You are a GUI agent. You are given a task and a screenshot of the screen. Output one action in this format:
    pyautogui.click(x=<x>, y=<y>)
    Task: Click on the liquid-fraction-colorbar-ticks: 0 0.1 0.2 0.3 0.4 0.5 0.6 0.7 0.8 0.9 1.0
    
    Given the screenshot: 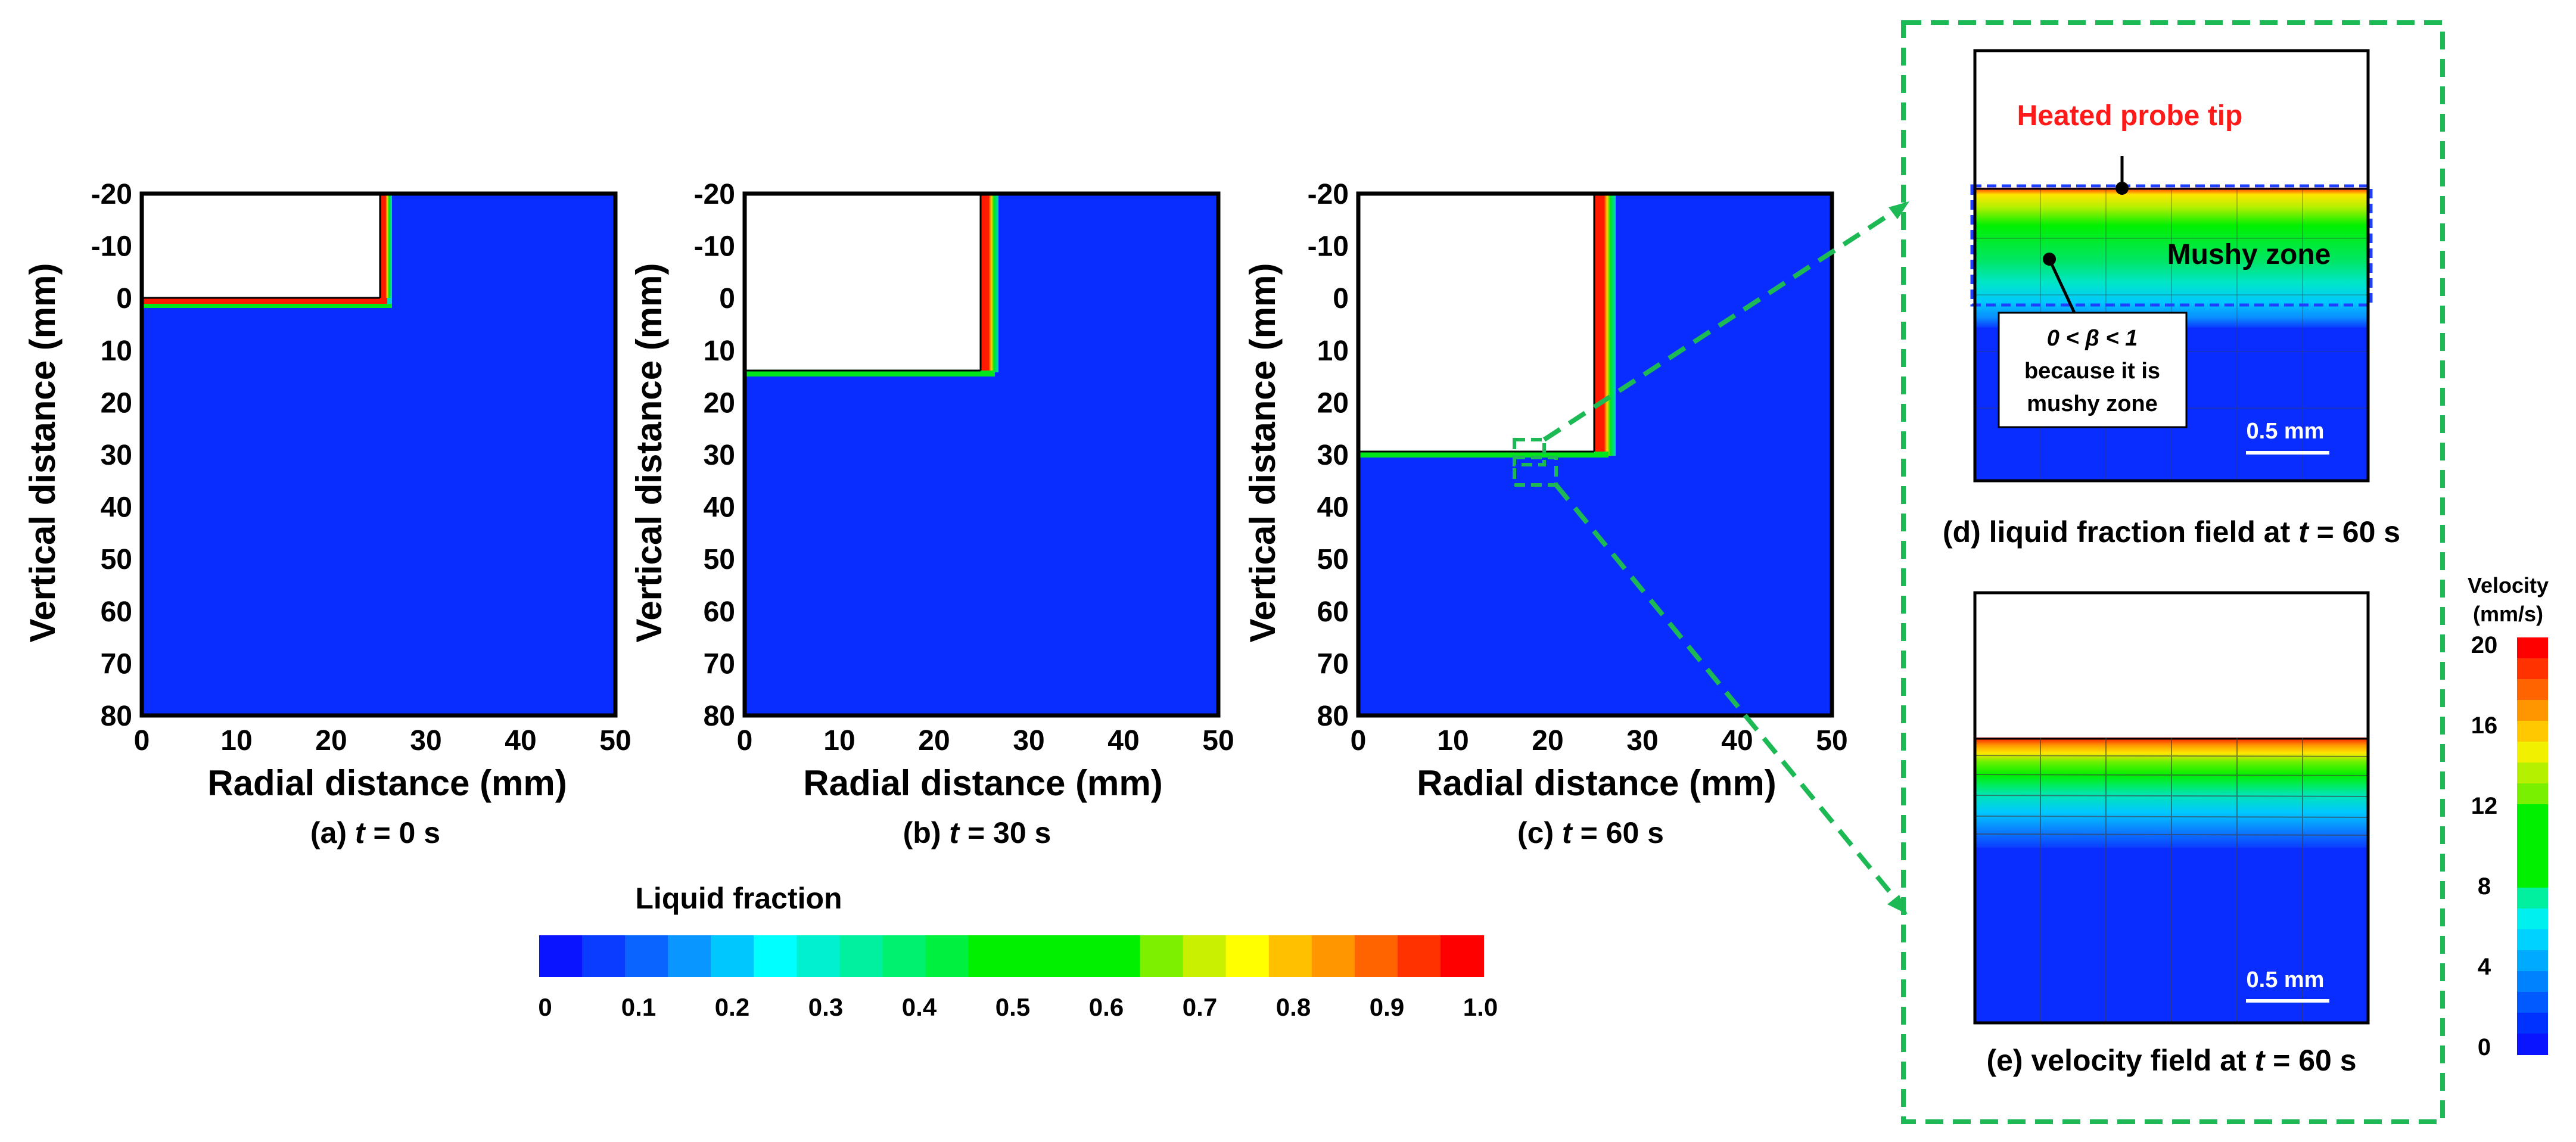 What is the action you would take?
    pyautogui.click(x=1018, y=1007)
    